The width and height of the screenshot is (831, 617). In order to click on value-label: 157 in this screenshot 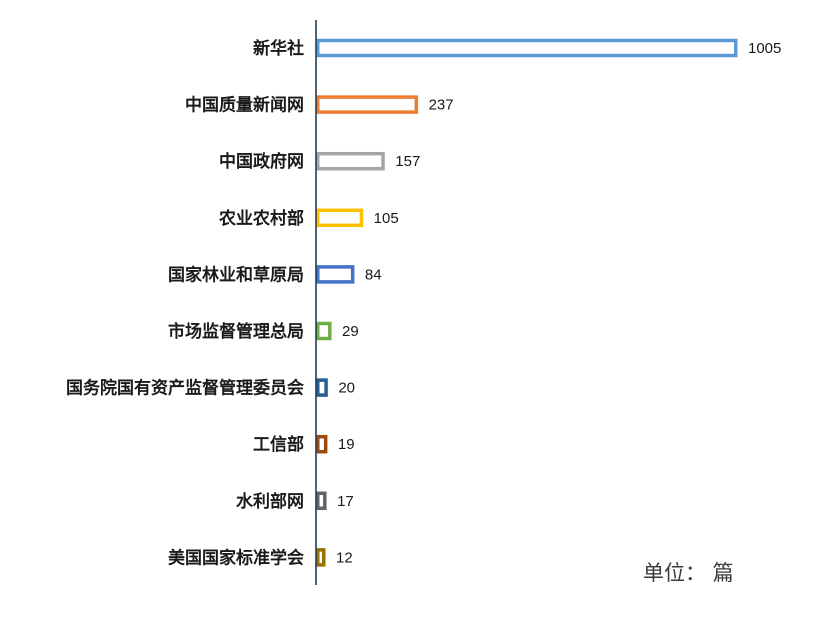, I will do `click(407, 161)`.